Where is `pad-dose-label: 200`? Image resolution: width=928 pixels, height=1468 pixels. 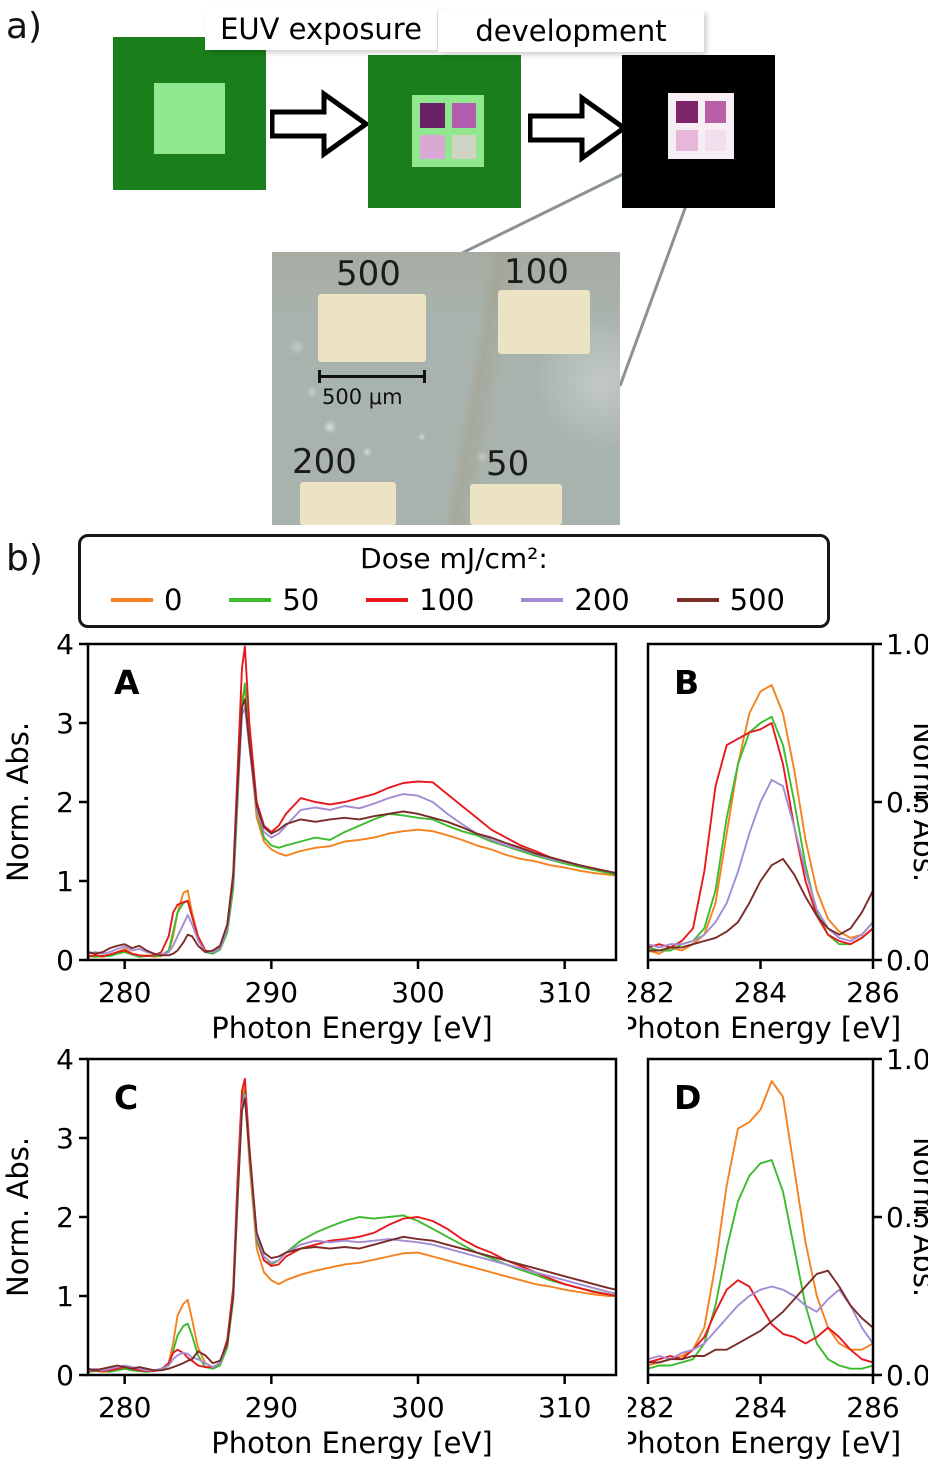
pad-dose-label: 200 is located at coordinates (324, 462).